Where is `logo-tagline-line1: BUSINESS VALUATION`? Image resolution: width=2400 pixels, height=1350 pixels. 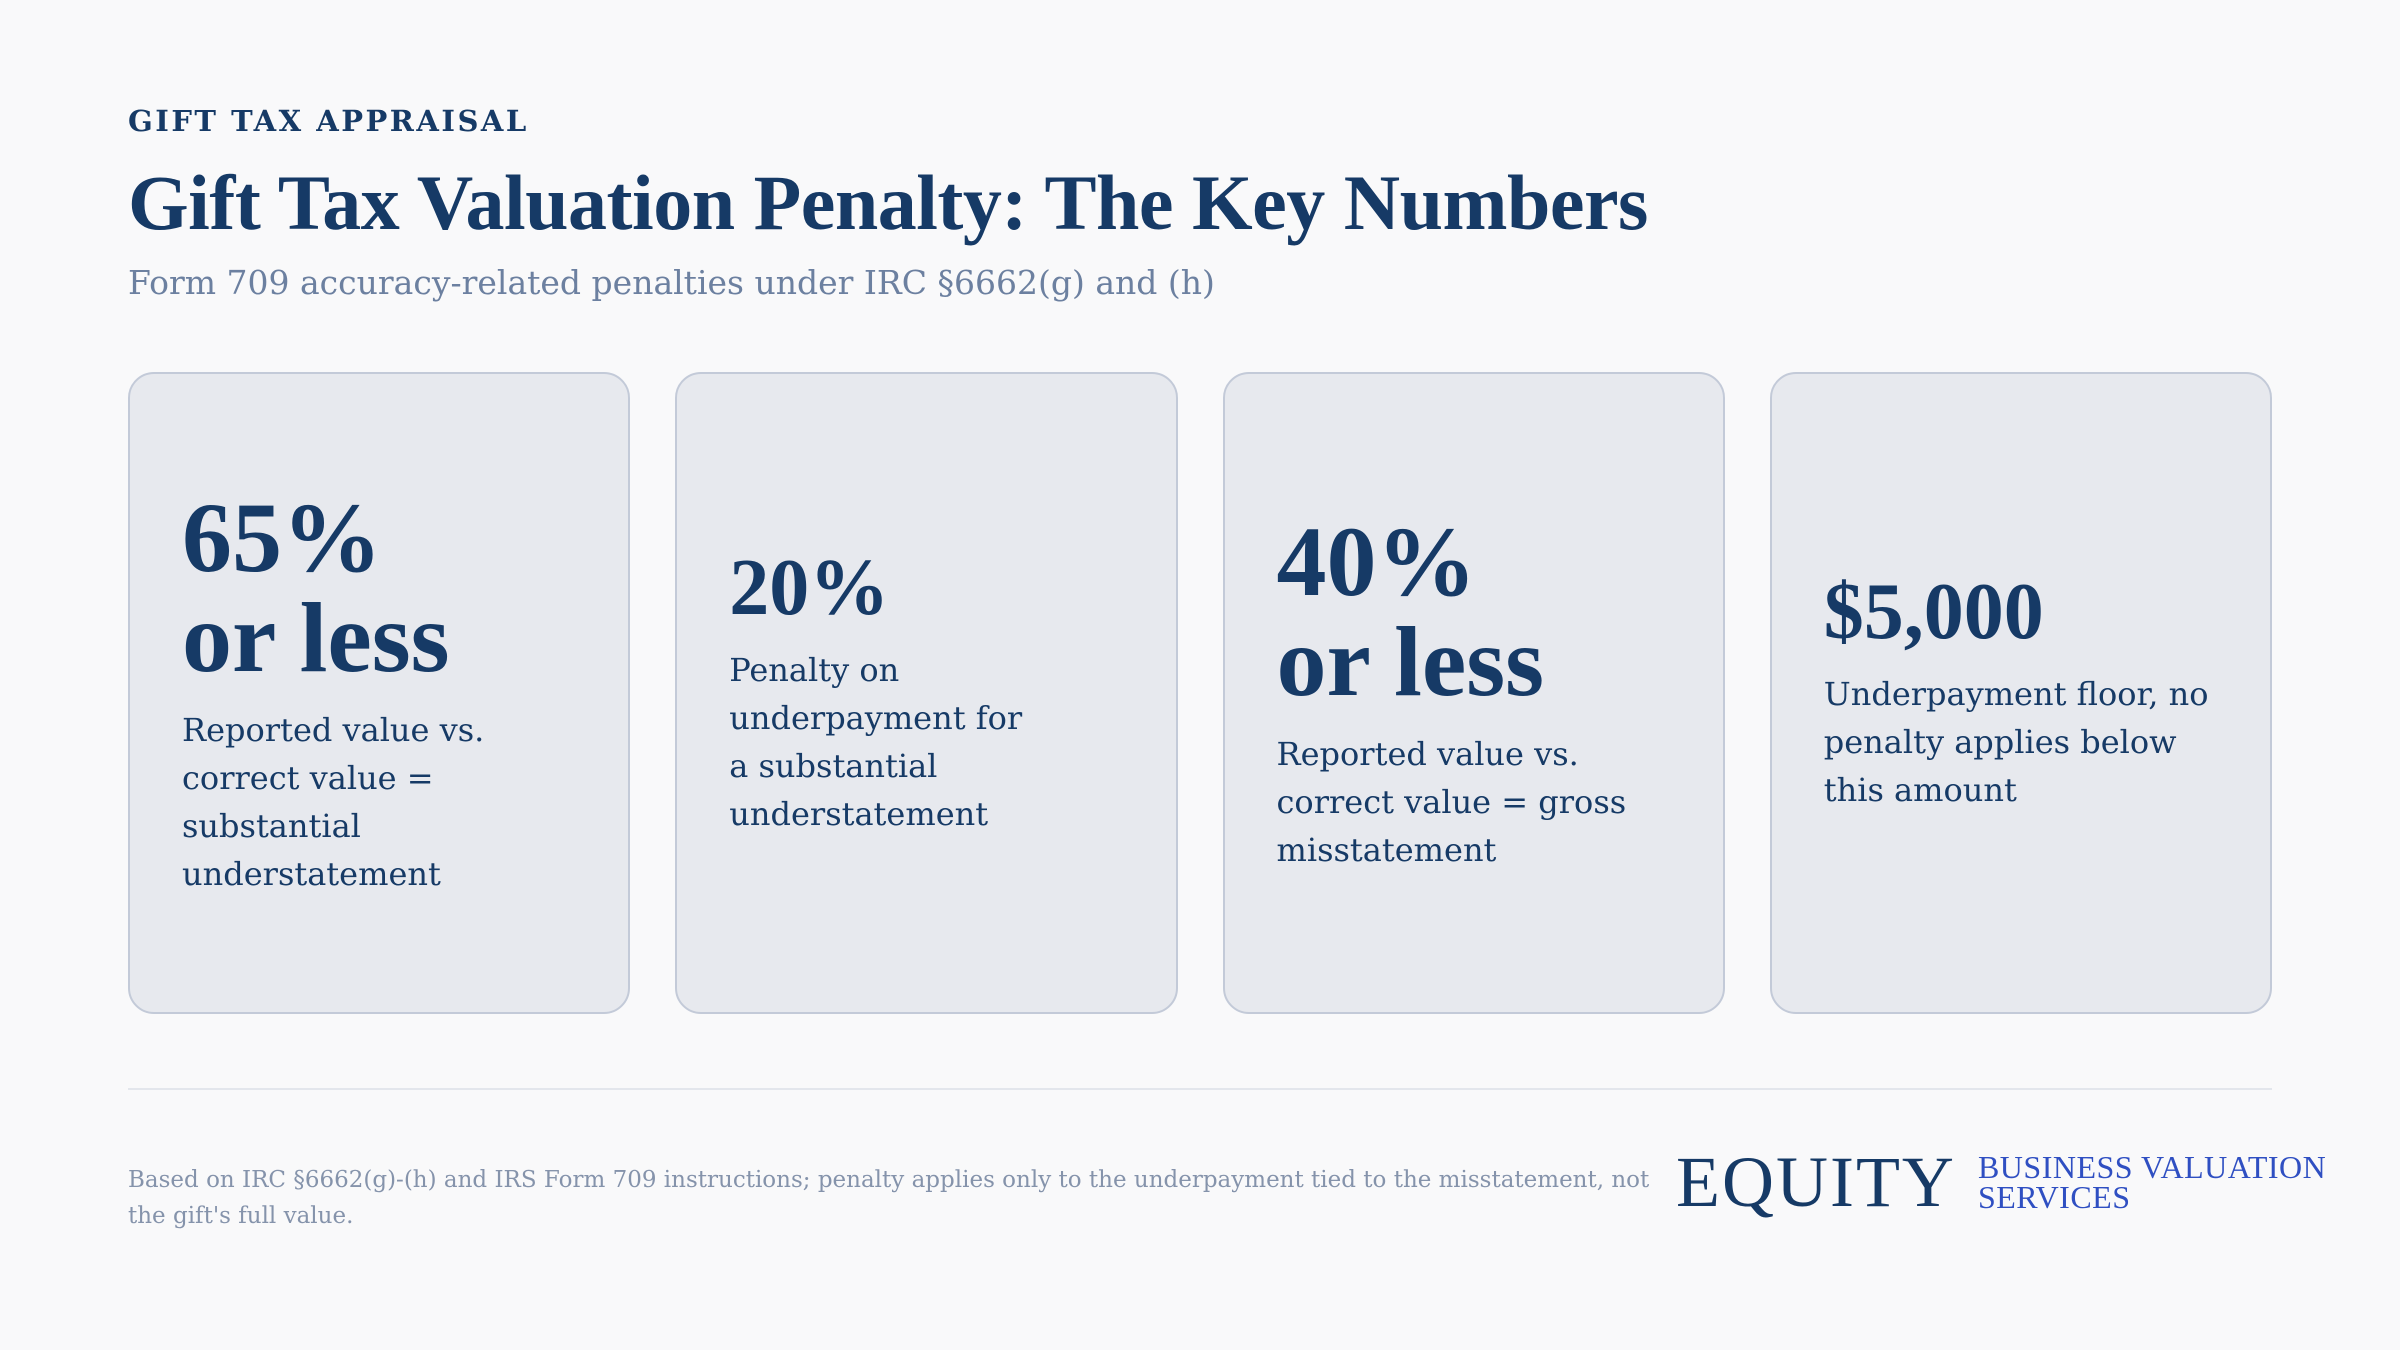 logo-tagline-line1: BUSINESS VALUATION is located at coordinates (2152, 1167).